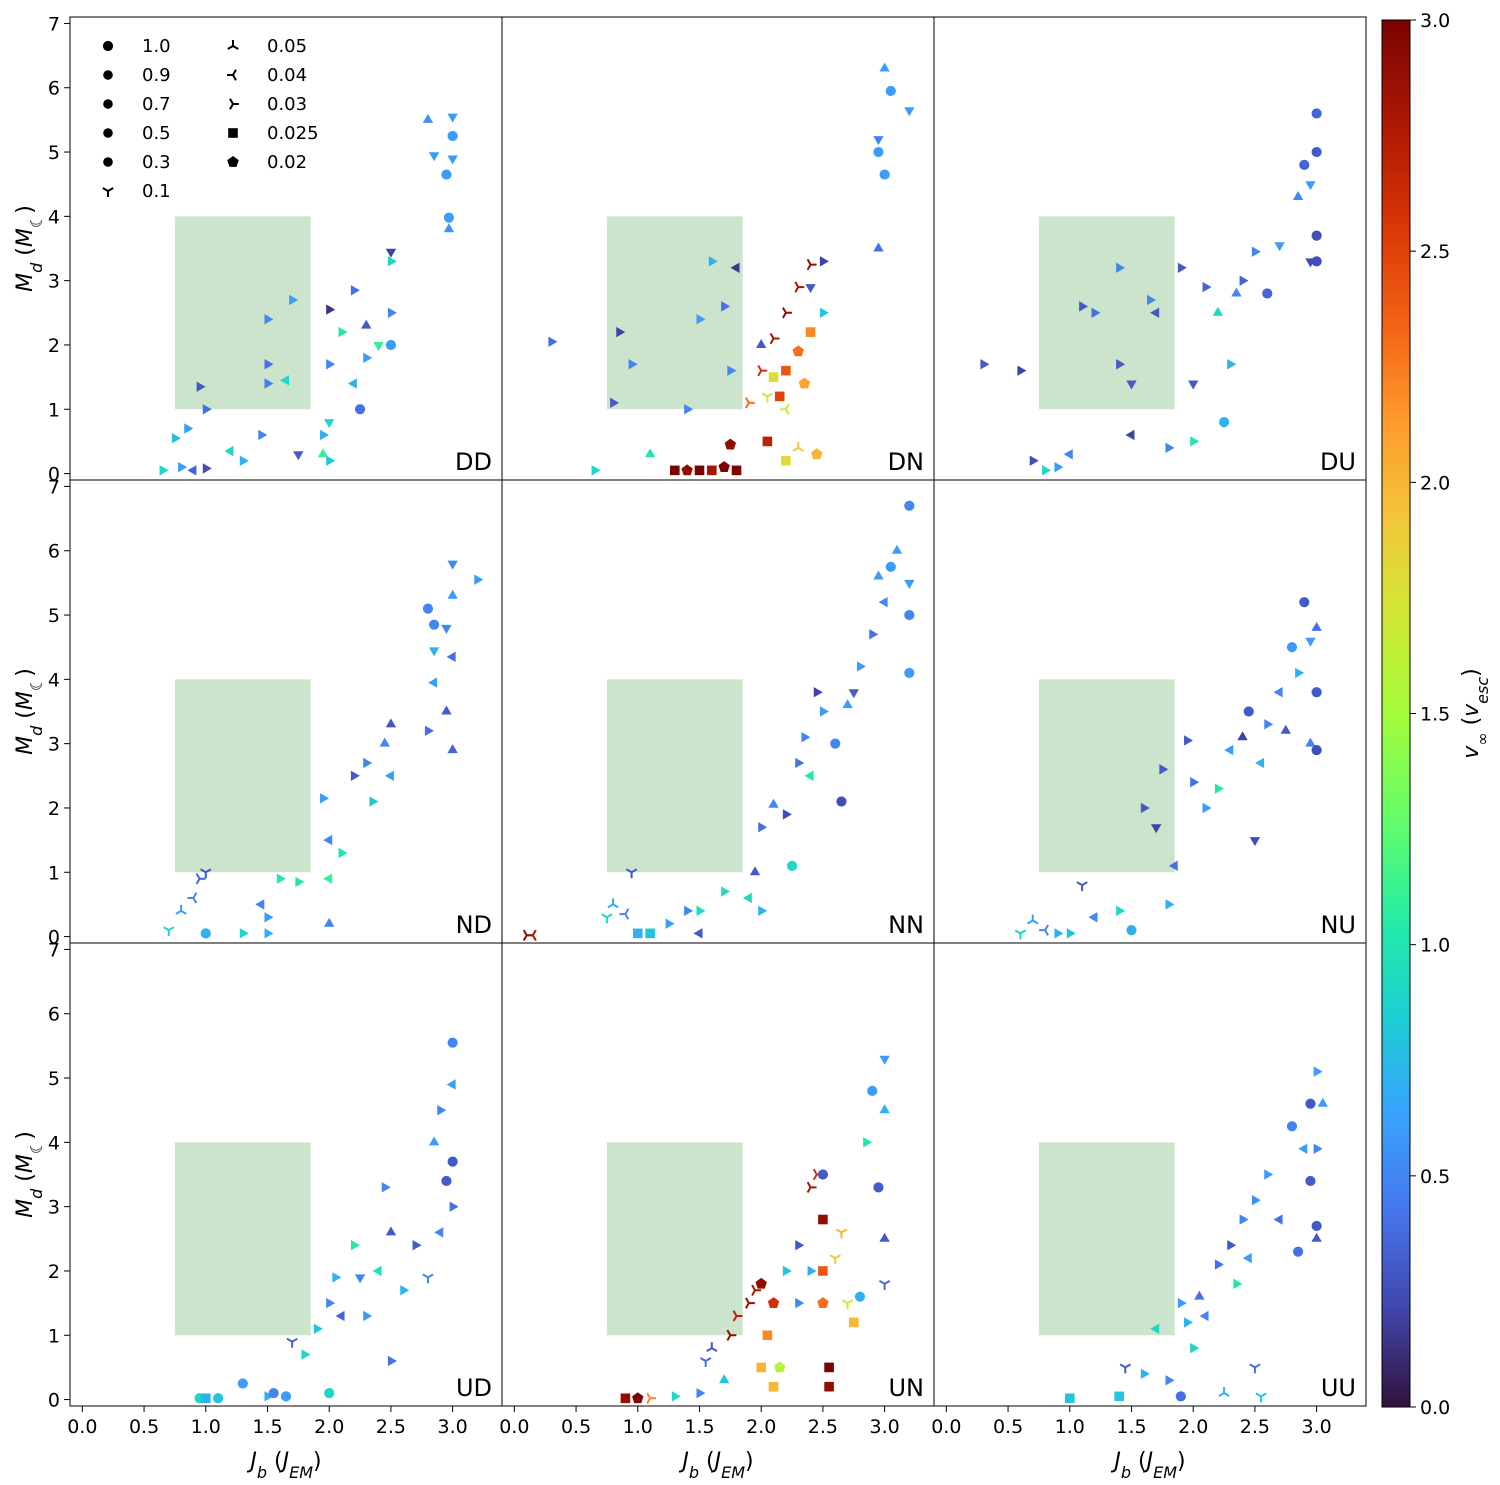  What do you see at coordinates (54, 1336) in the screenshot?
I see `y-tick-label: 1` at bounding box center [54, 1336].